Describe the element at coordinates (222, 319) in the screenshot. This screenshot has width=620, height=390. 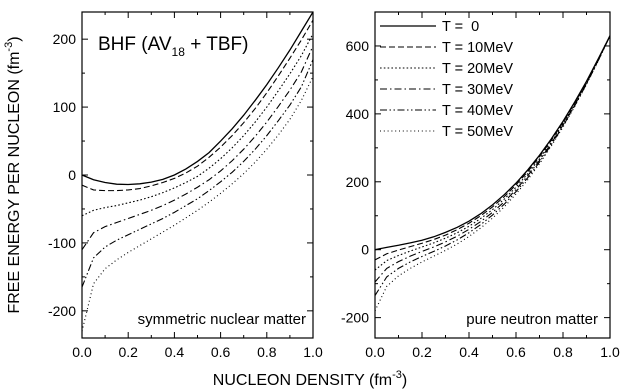
I see `annotation-symmetric: symmetric nuclear matter` at that location.